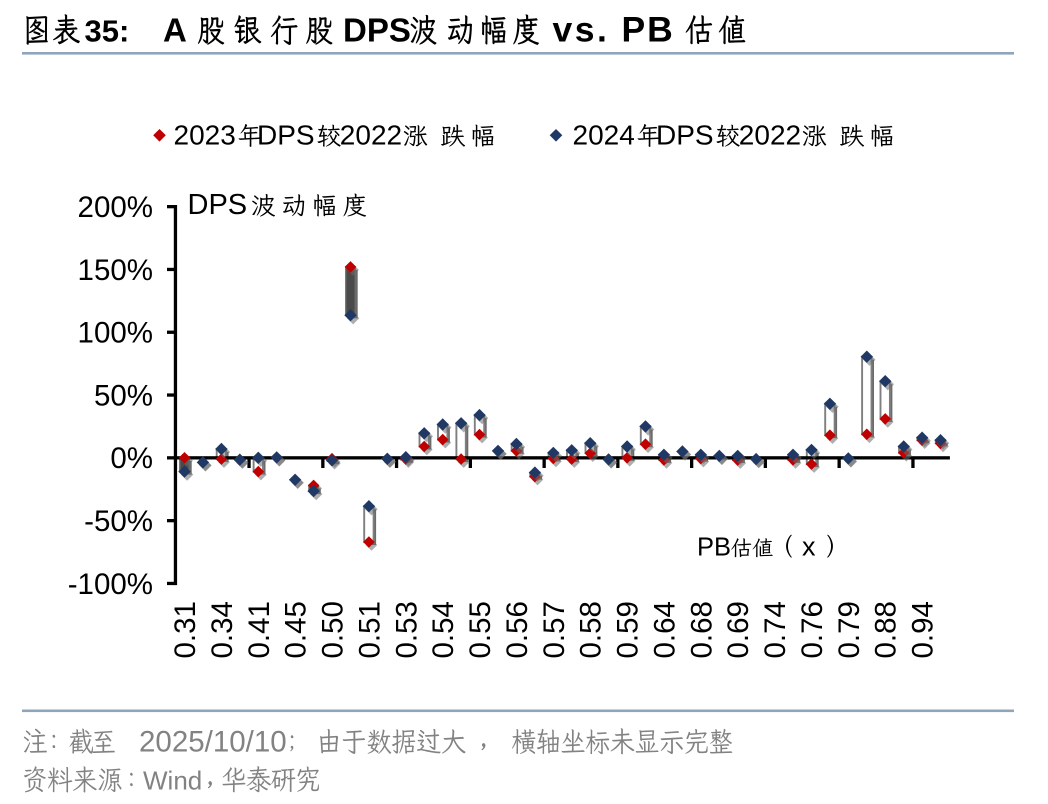  I want to click on svg-text: 0%, so click(131, 458).